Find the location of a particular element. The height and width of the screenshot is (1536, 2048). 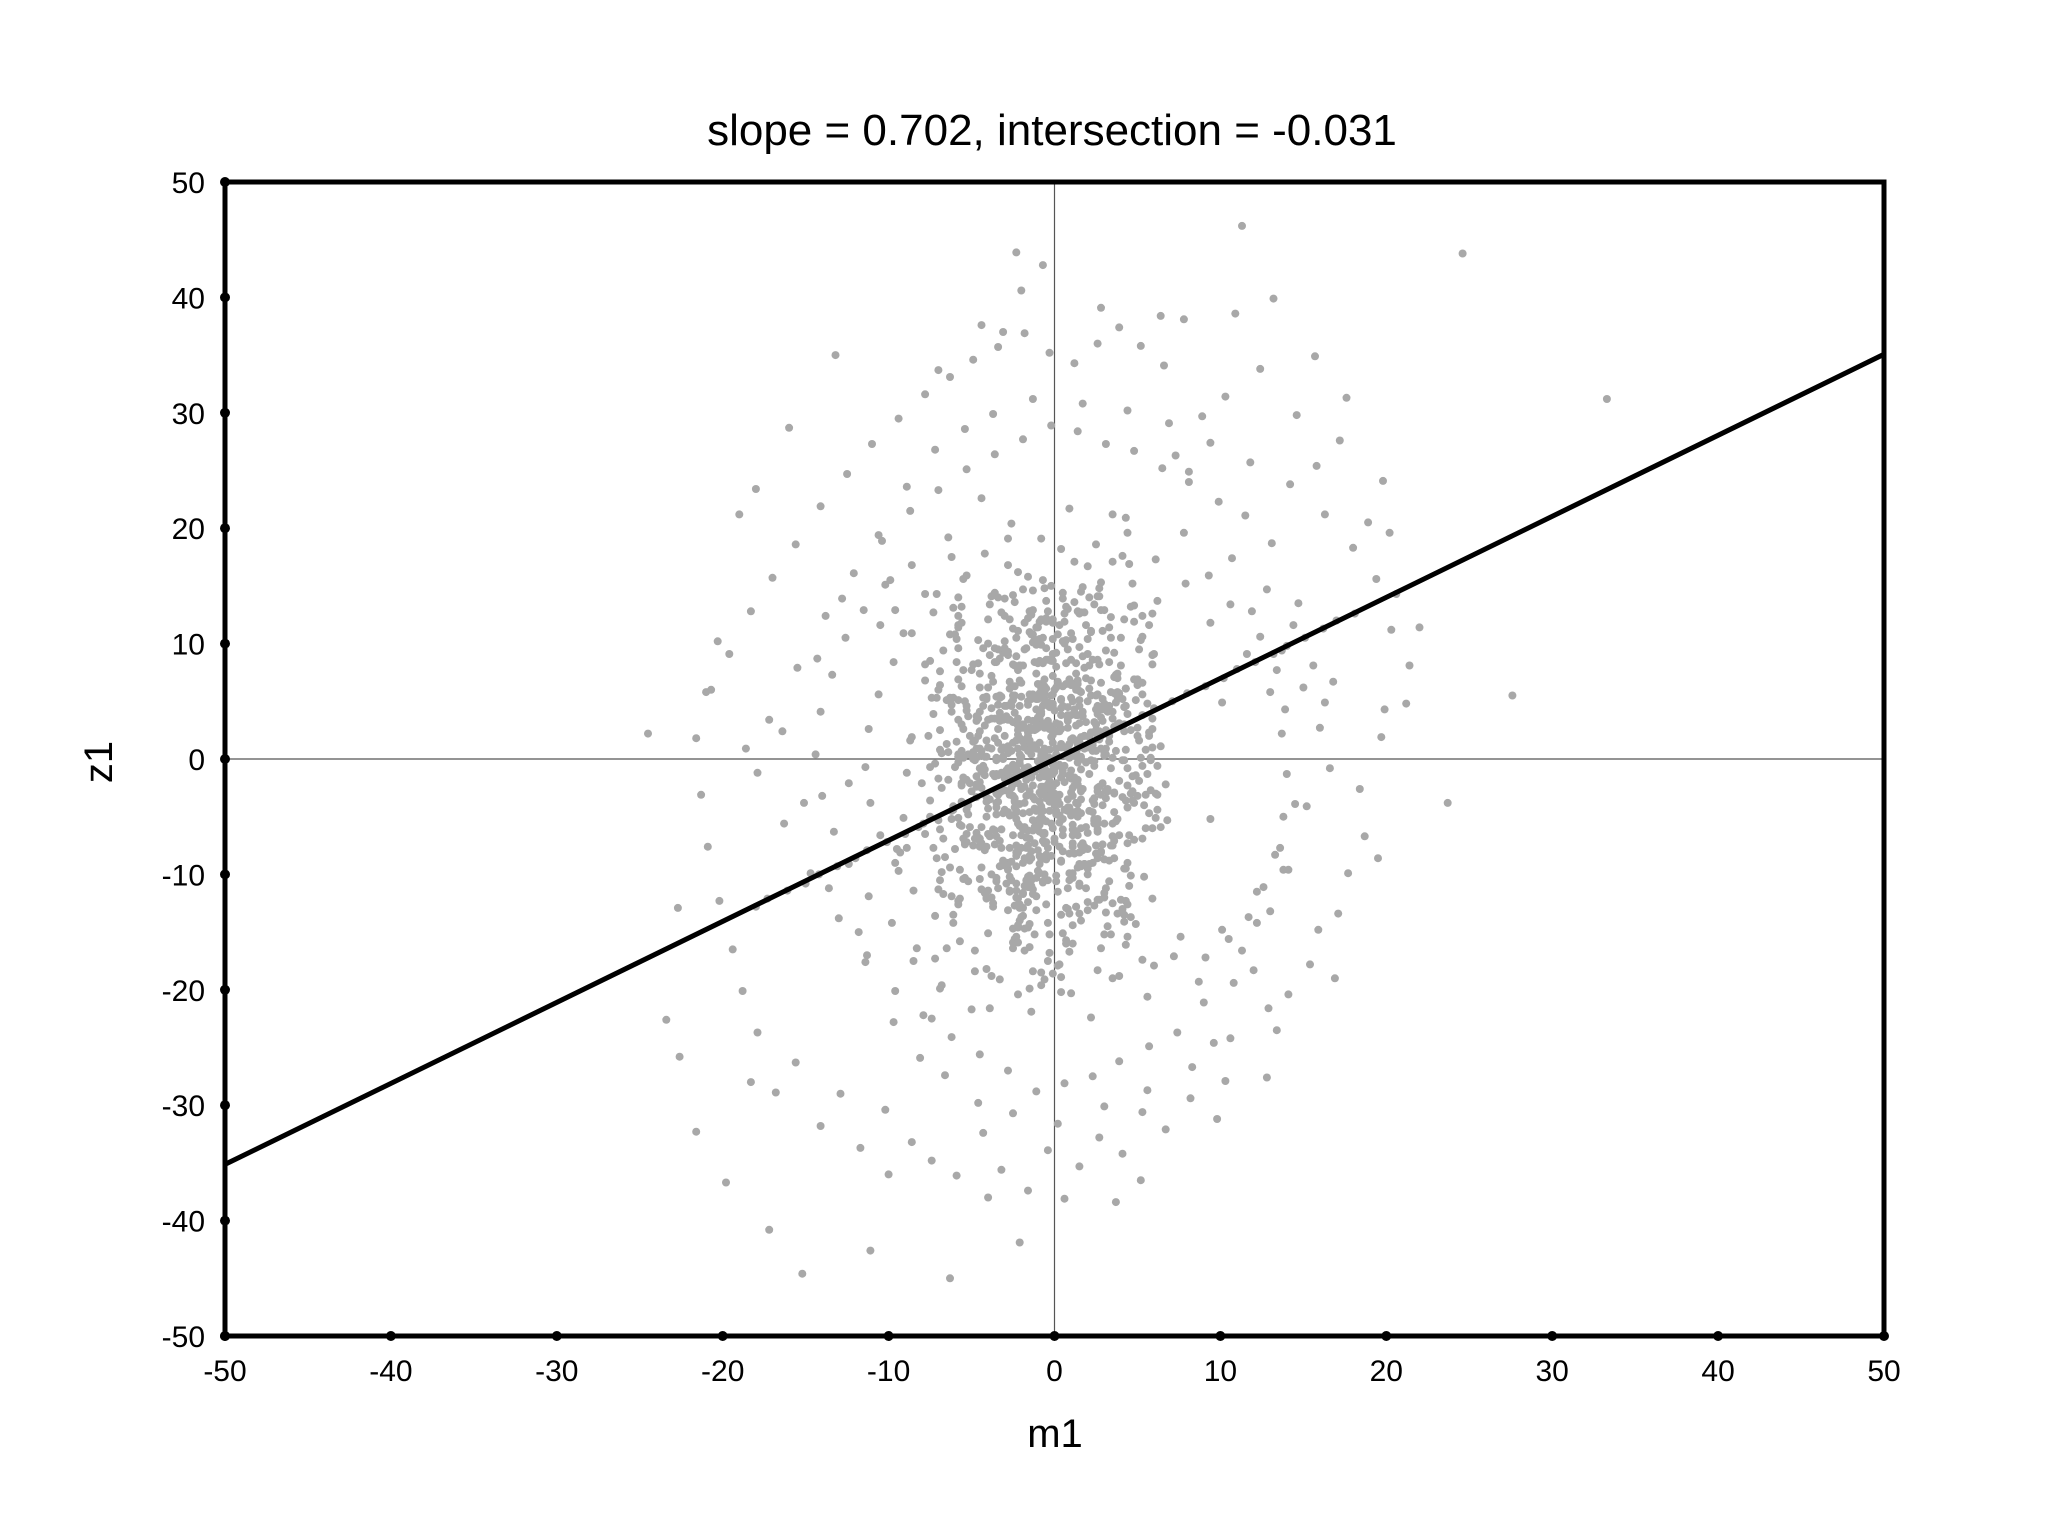

y-tick-label: 10 is located at coordinates (188, 645).